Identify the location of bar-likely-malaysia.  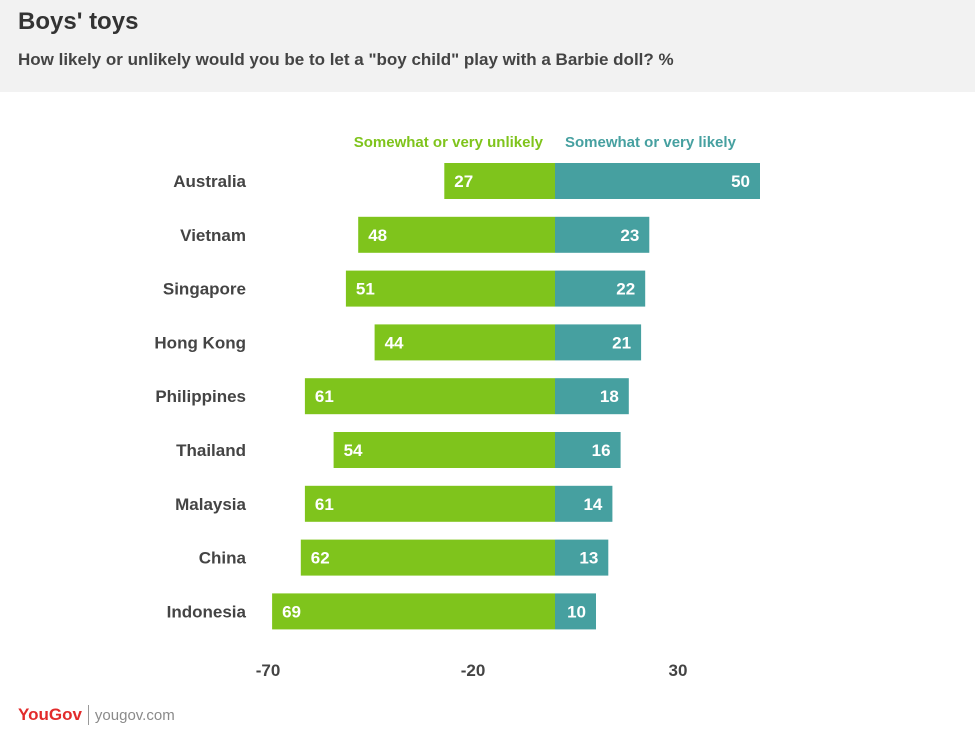
(584, 503).